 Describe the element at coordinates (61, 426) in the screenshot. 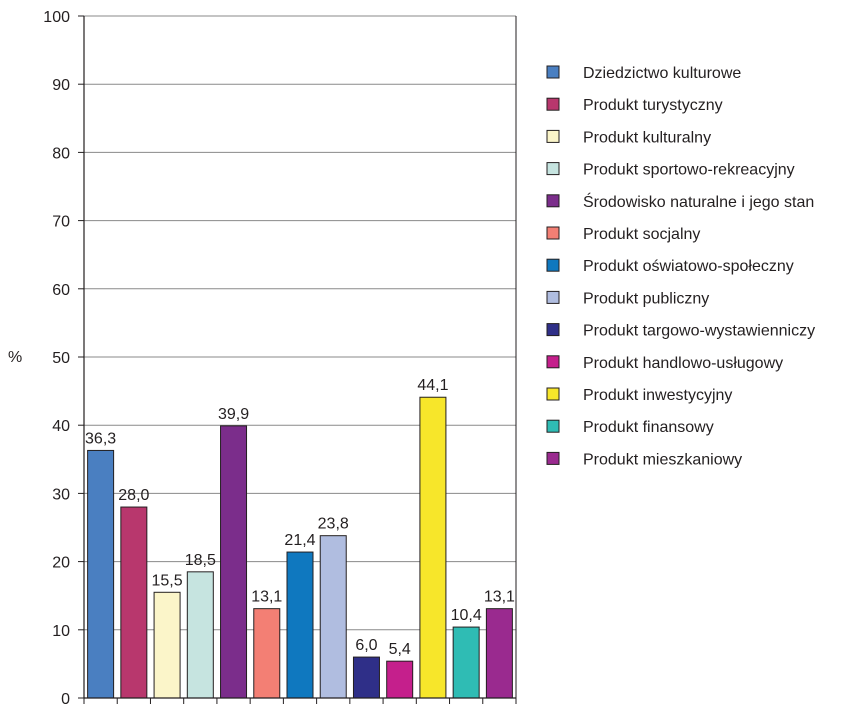

I see `y-tick-label: 40` at that location.